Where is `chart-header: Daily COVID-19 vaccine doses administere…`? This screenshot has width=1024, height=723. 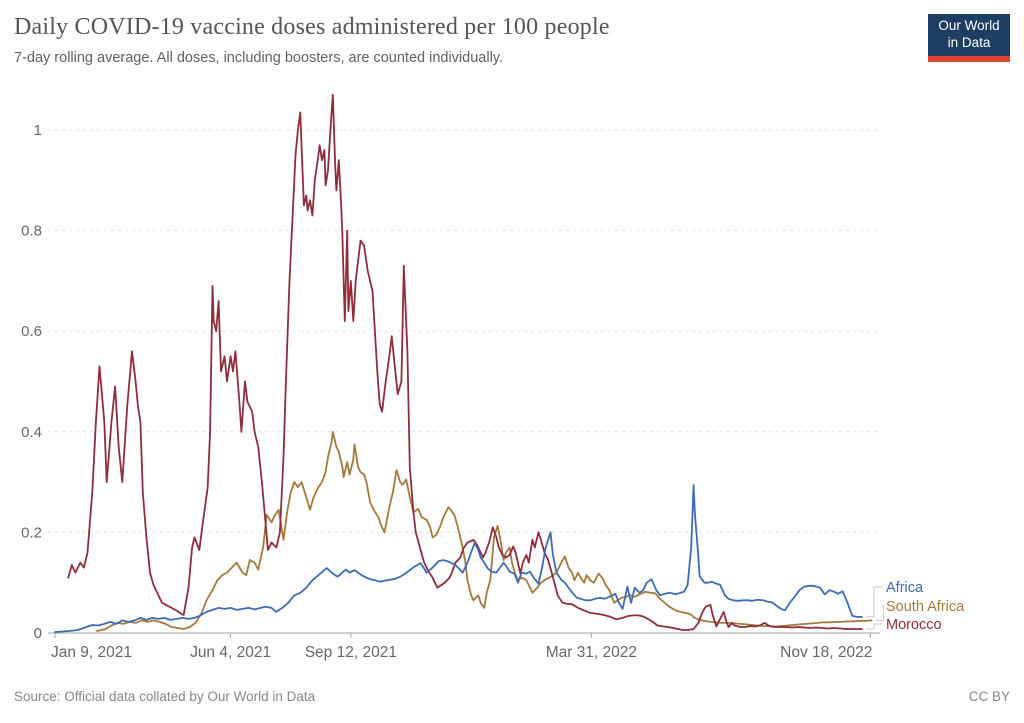 chart-header: Daily COVID-19 vaccine doses administere… is located at coordinates (512, 40).